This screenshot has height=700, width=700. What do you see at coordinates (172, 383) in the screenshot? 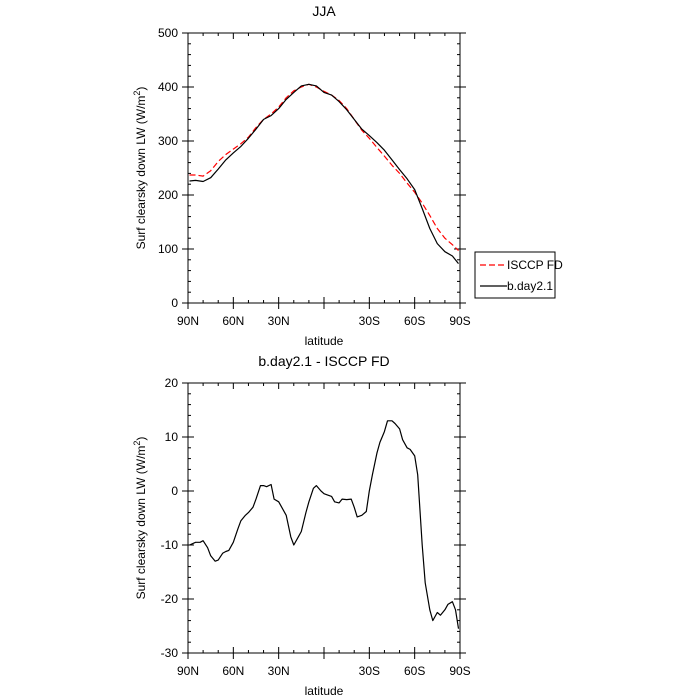
I see `y-tick-label: 20` at bounding box center [172, 383].